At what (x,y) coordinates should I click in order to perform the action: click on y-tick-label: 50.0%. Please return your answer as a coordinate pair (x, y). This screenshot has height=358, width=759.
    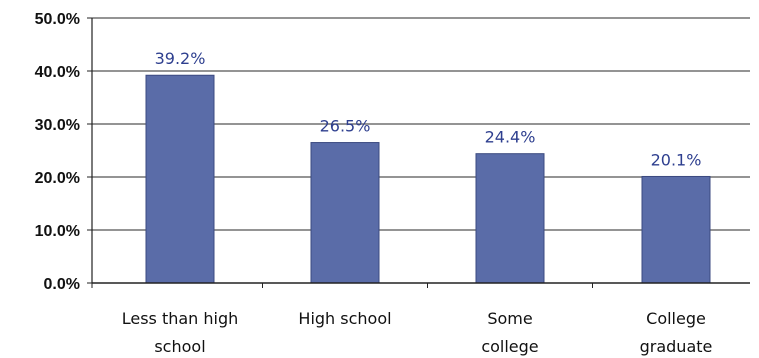
    Looking at the image, I should click on (57, 19).